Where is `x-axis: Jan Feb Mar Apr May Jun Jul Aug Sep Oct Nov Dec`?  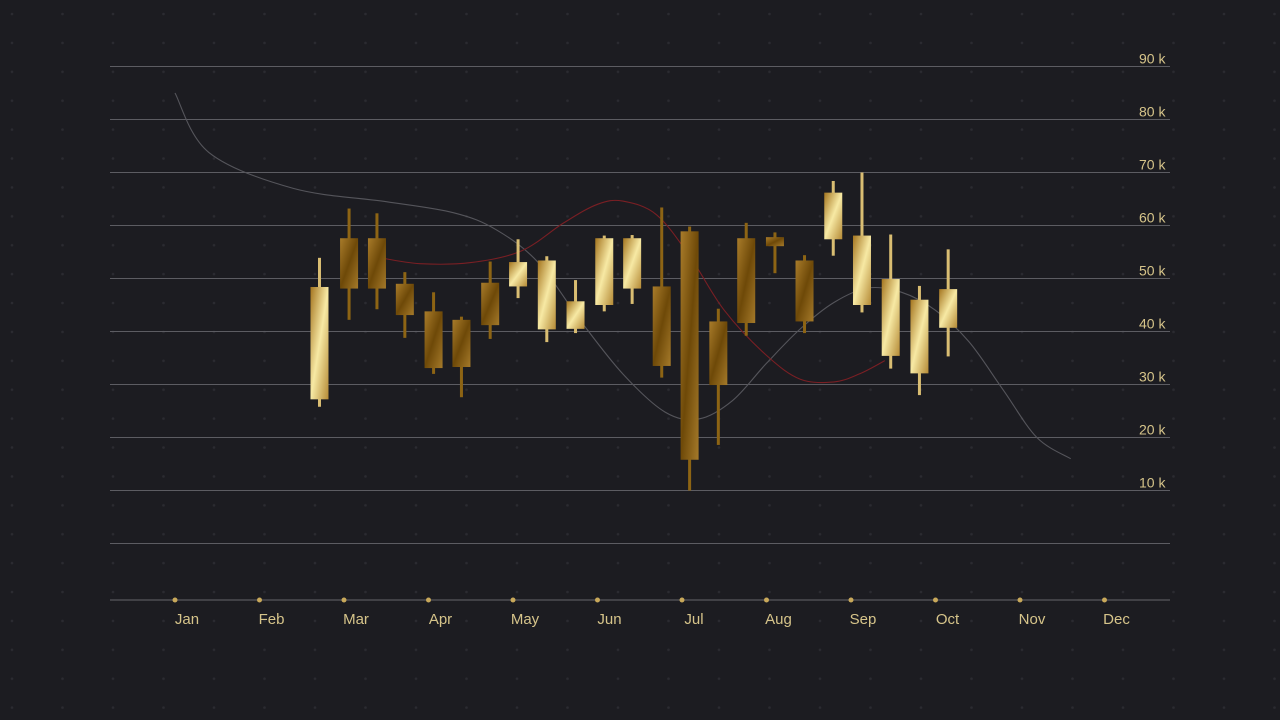 x-axis: Jan Feb Mar Apr May Jun Jul Aug Sep Oct Nov Dec is located at coordinates (651, 612).